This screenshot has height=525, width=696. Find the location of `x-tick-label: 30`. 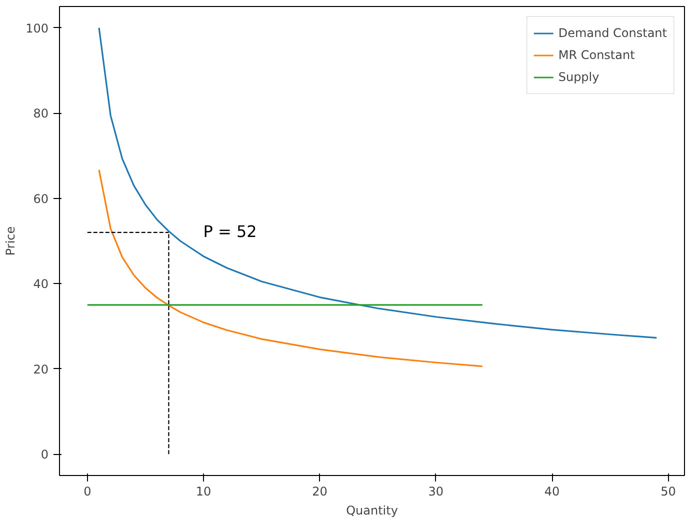

x-tick-label: 30 is located at coordinates (436, 491).